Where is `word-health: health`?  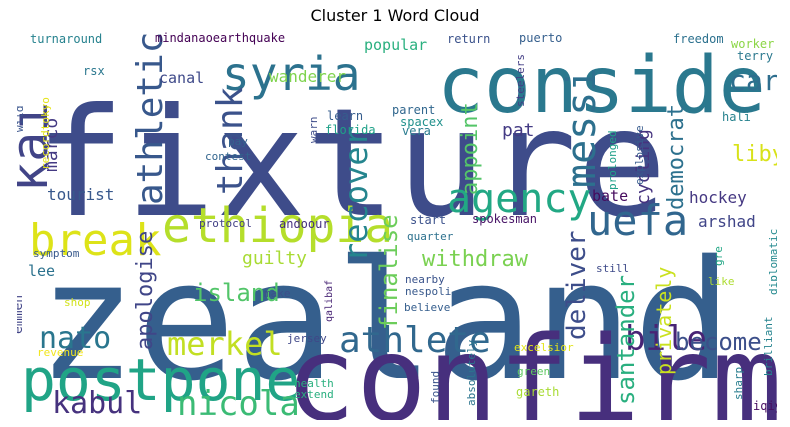 word-health: health is located at coordinates (314, 383).